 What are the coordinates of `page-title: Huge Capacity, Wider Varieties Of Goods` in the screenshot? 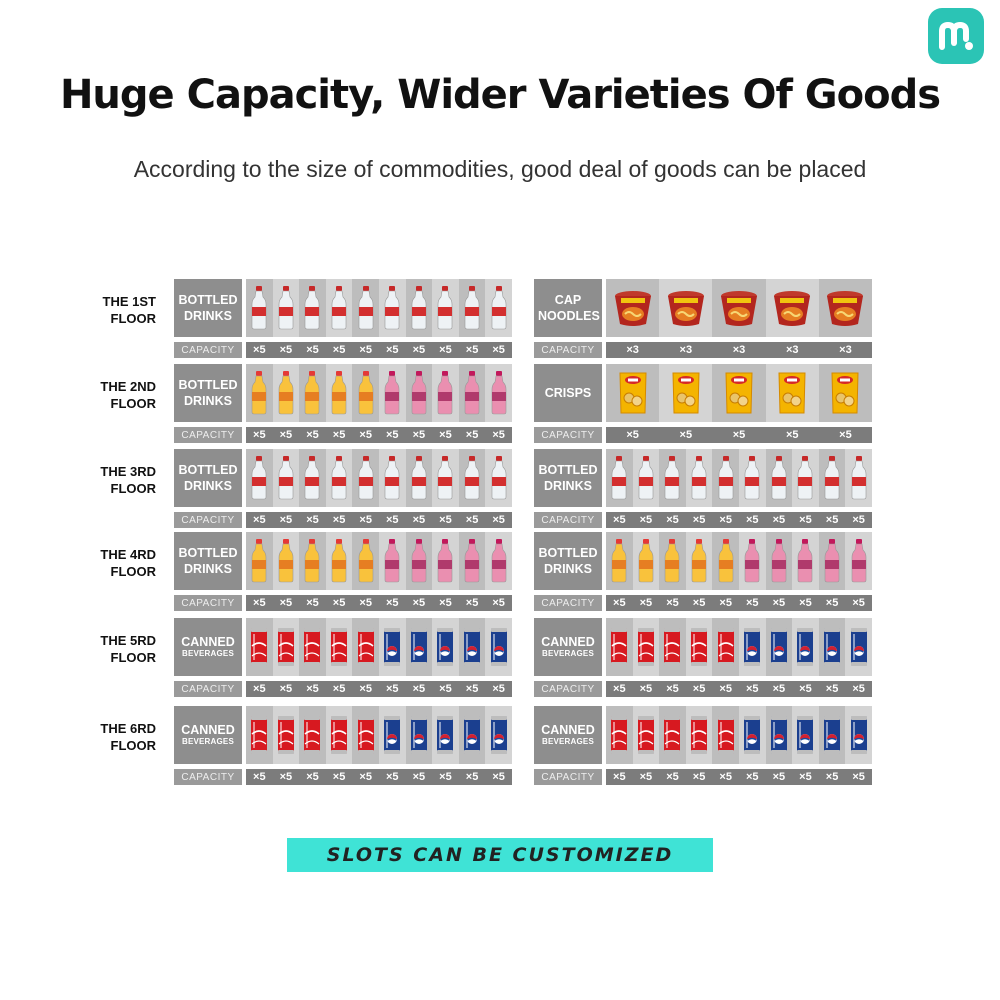 It's located at (500, 95).